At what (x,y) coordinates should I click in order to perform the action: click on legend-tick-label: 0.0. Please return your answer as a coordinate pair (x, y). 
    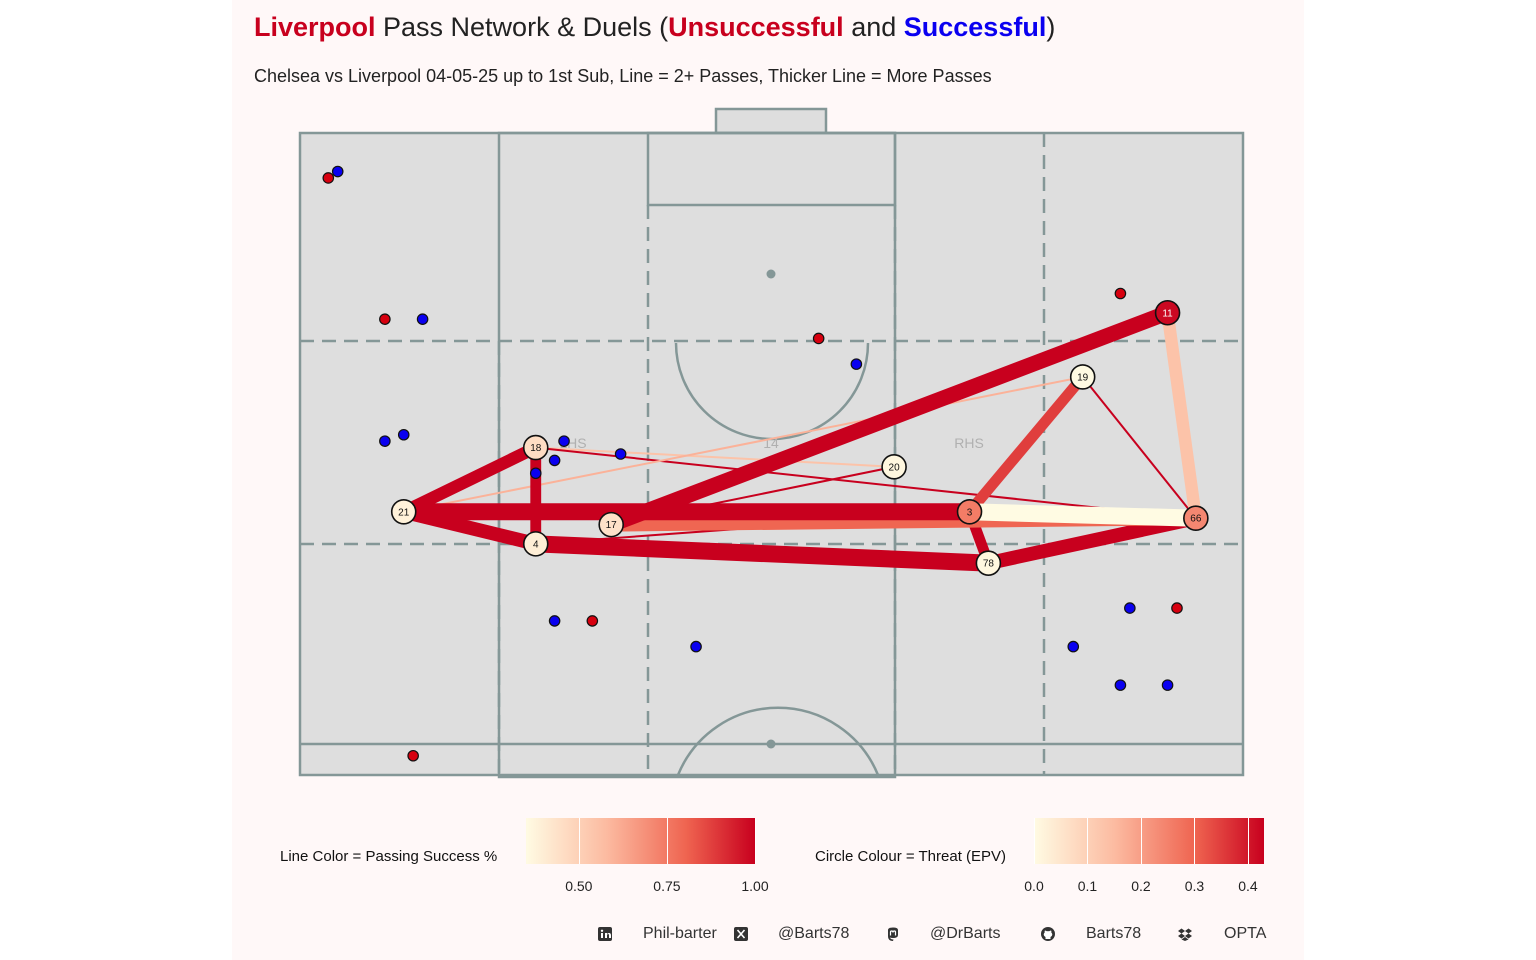
    Looking at the image, I should click on (1034, 886).